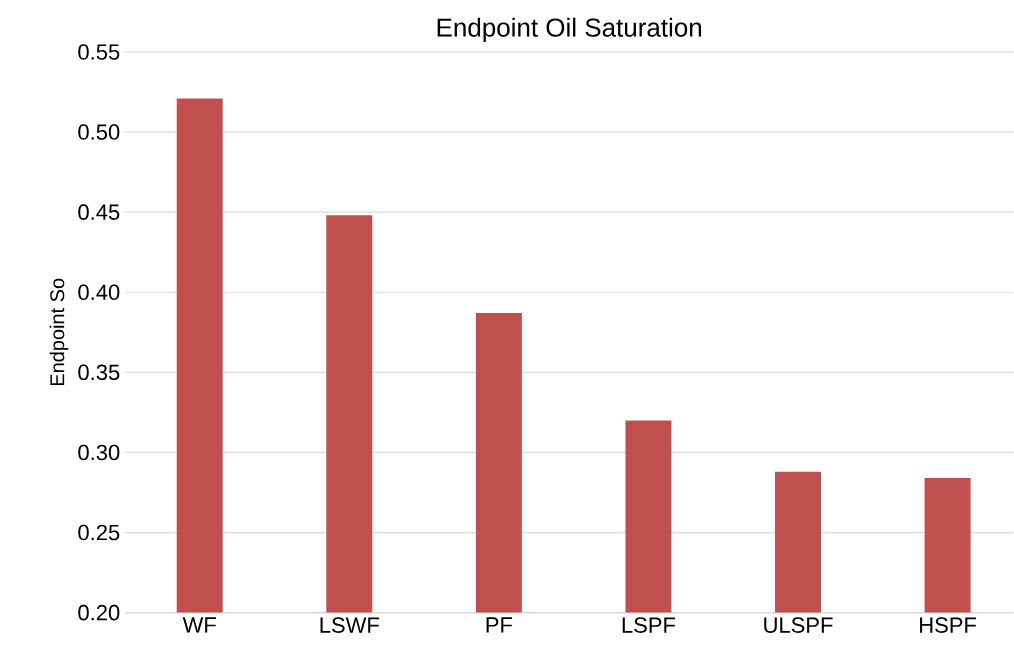 Image resolution: width=1014 pixels, height=664 pixels. Describe the element at coordinates (99, 613) in the screenshot. I see `y-tick-label: 0.20` at that location.